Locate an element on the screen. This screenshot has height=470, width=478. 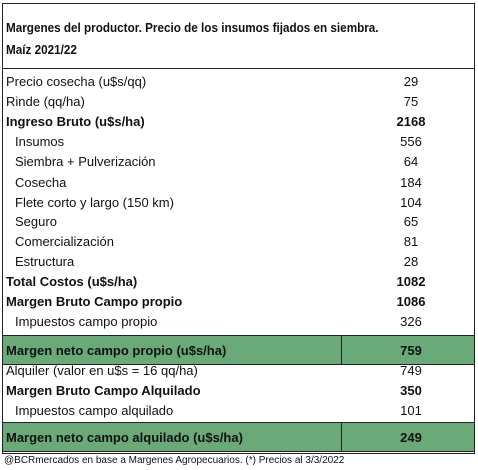
value-cell: 1082 is located at coordinates (411, 281).